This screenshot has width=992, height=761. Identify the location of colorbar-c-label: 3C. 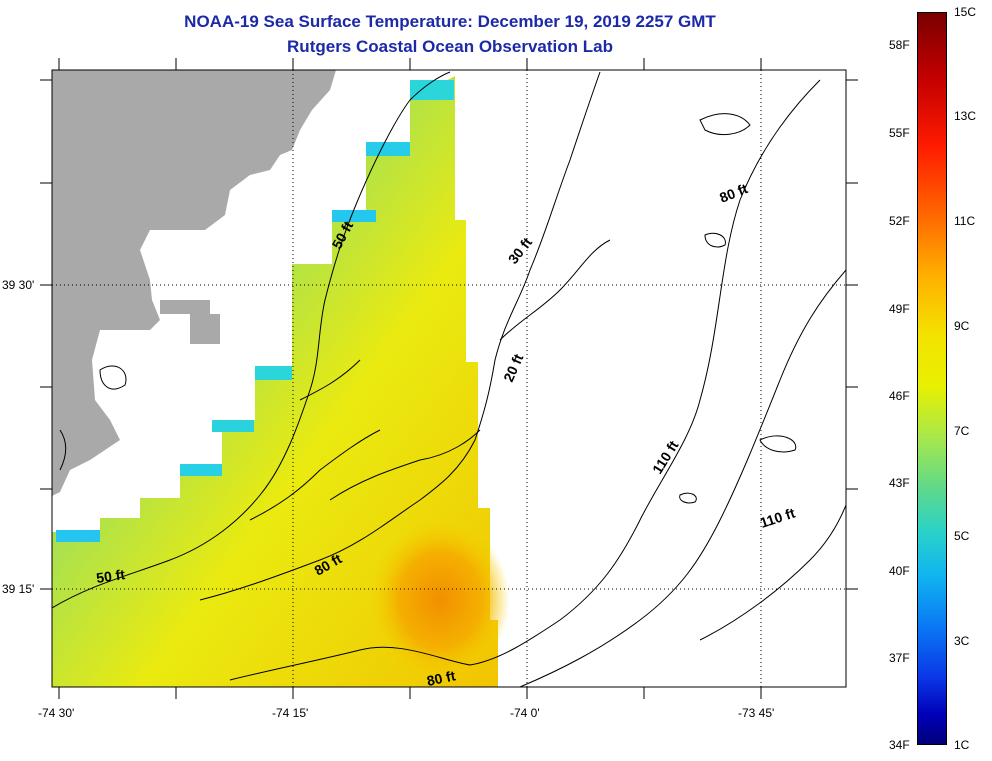
(962, 641).